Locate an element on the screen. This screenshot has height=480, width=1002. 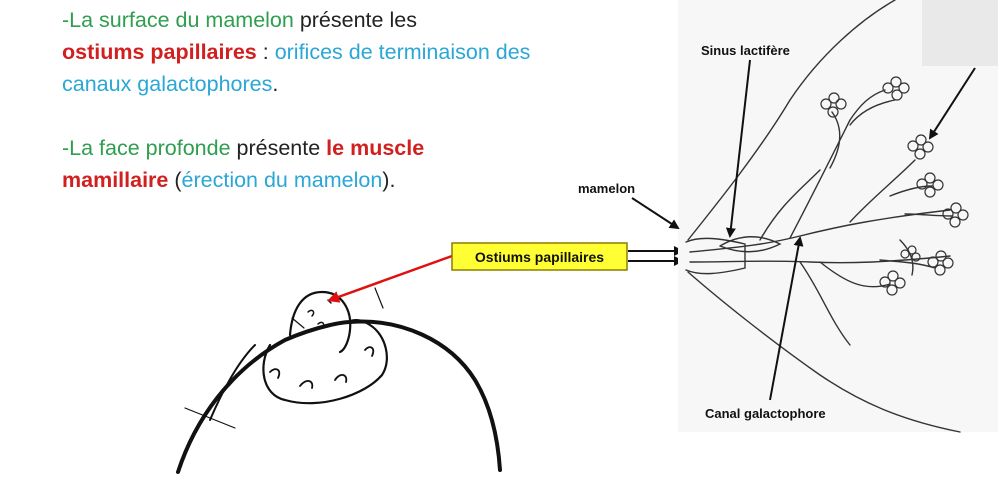
areola-outline is located at coordinates (325, 362).